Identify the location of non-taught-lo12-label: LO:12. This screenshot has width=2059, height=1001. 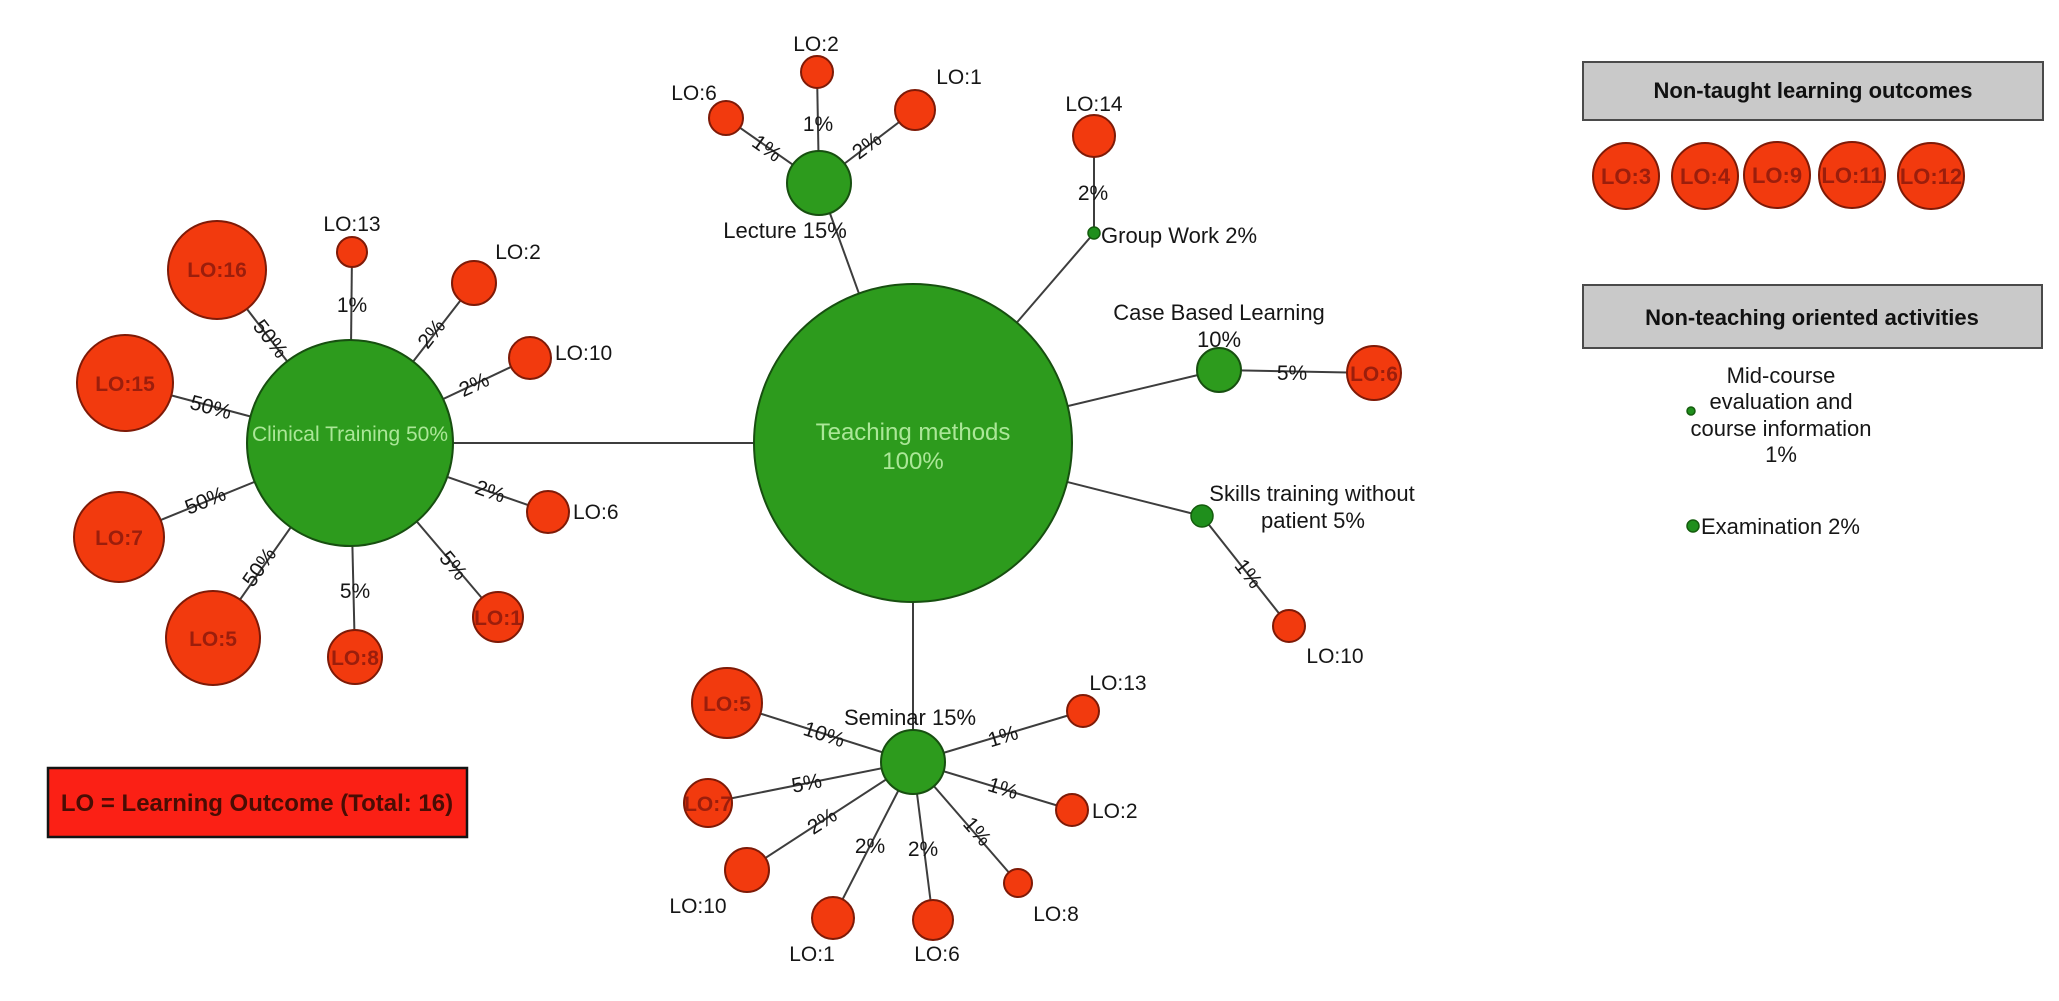
(1931, 176).